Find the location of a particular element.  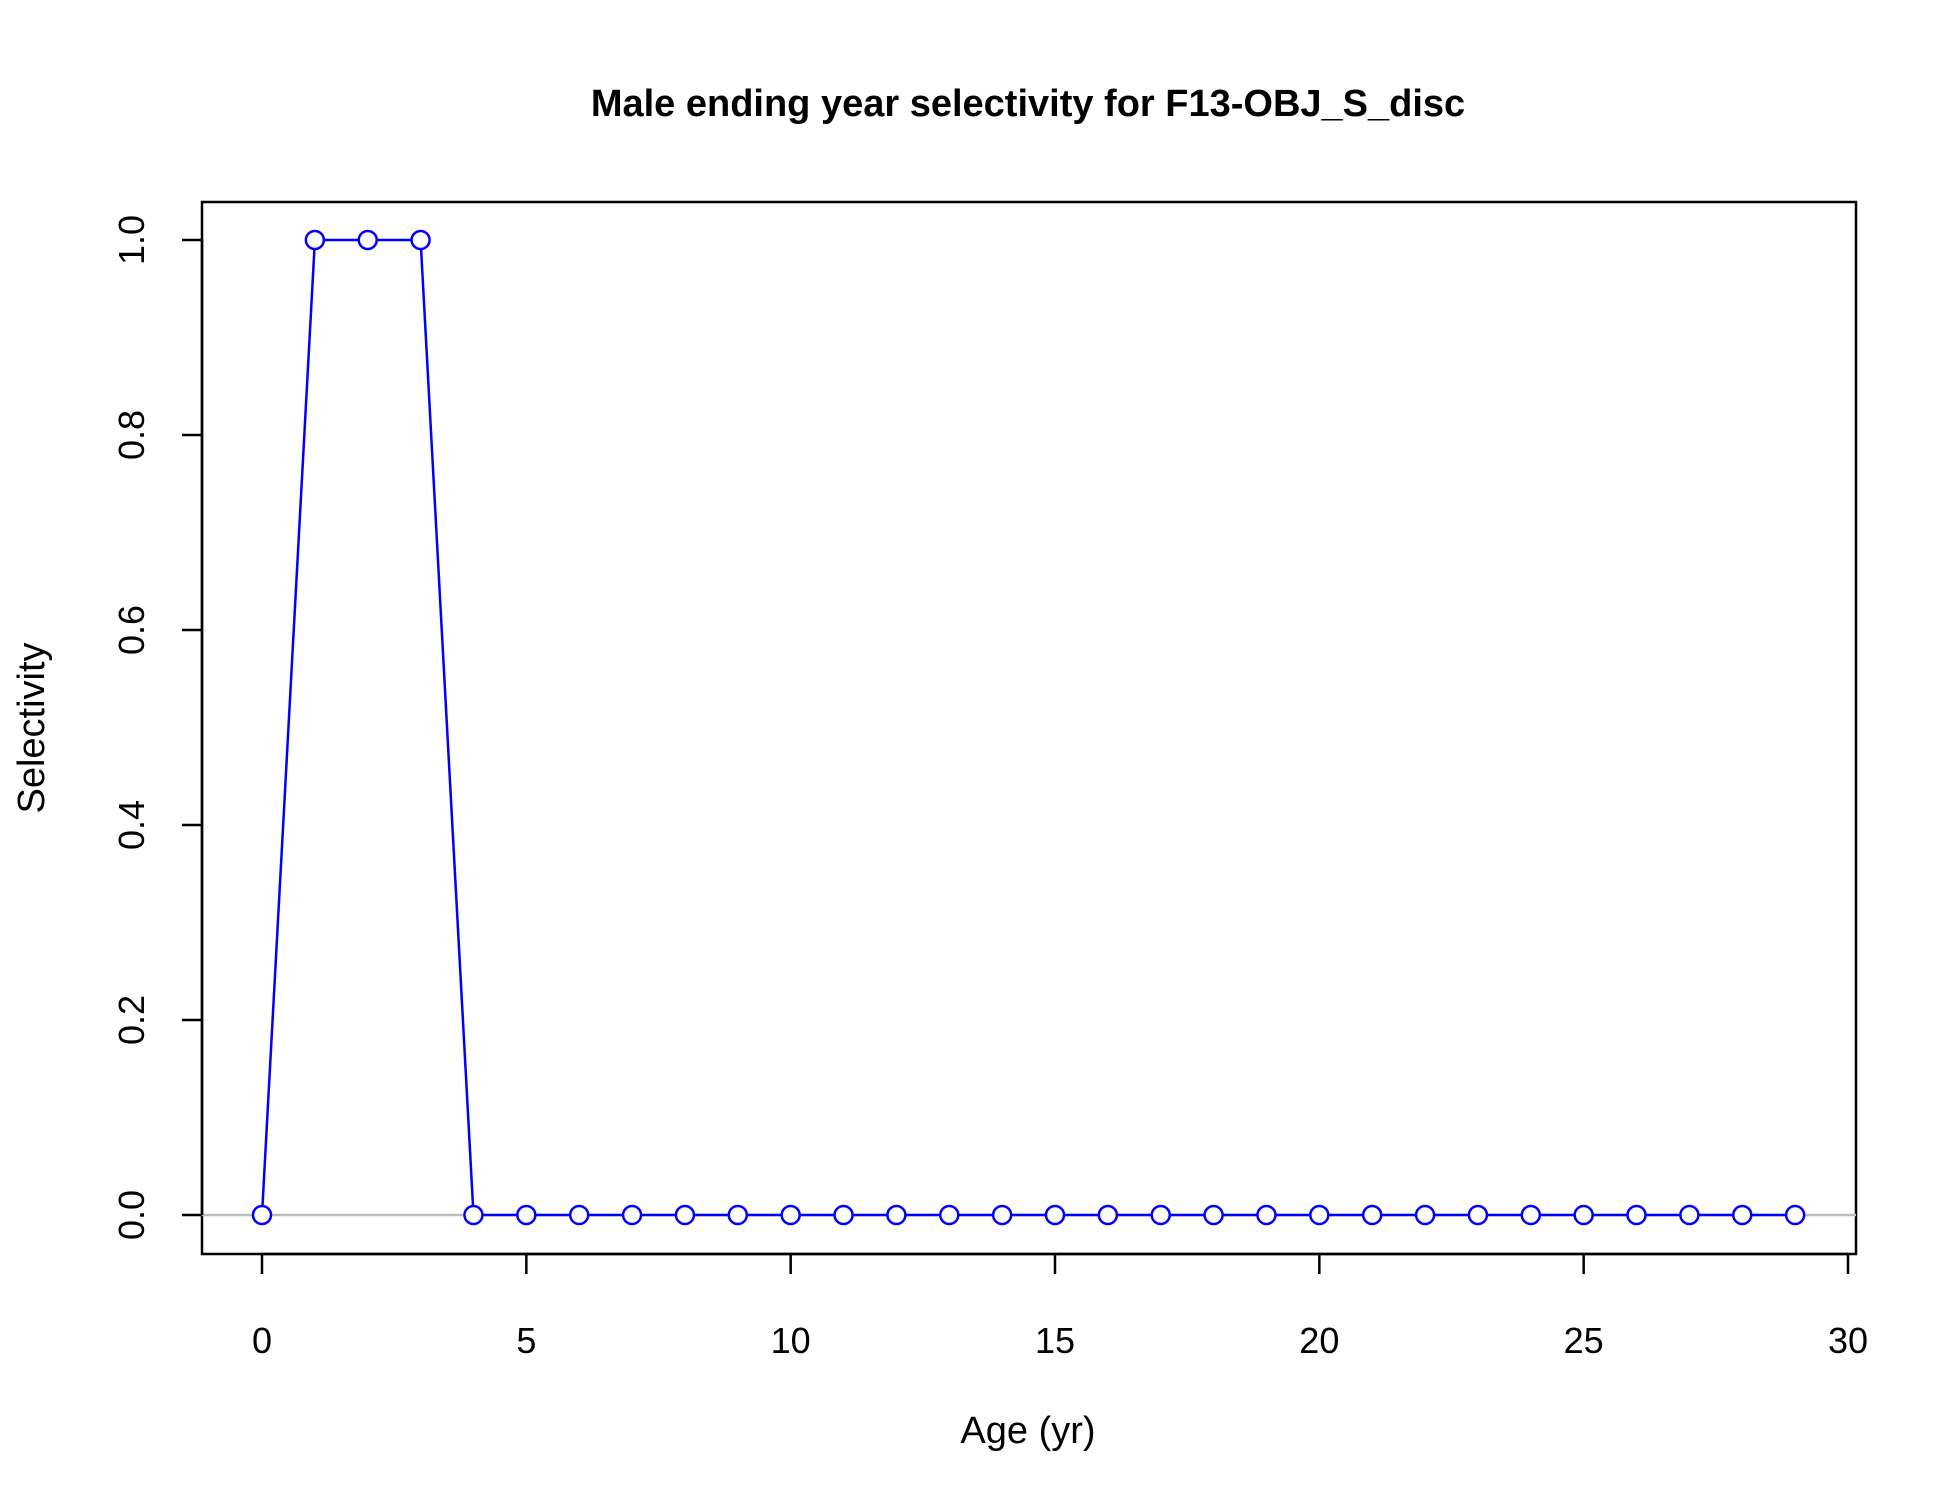

x-tick-label: 15 is located at coordinates (1055, 1340).